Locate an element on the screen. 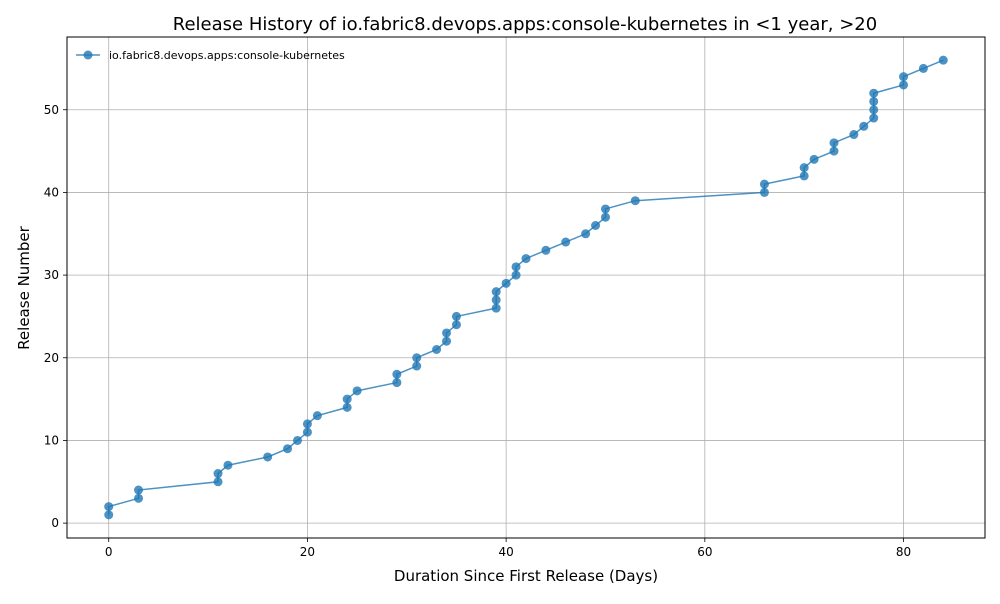 The height and width of the screenshot is (604, 1000). y-axis-title: Release Number is located at coordinates (24, 287).